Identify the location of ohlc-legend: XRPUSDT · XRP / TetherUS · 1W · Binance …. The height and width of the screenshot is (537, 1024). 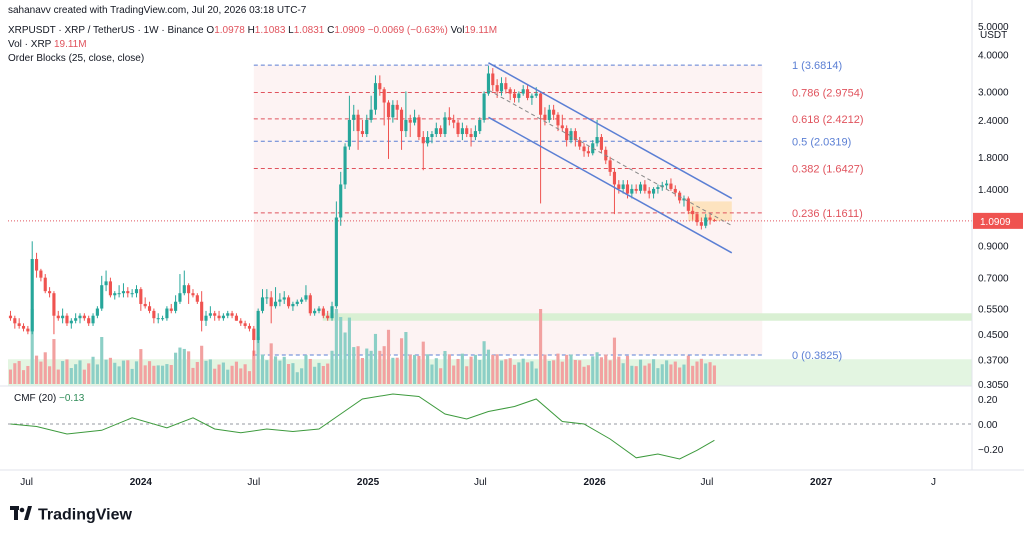
(252, 30).